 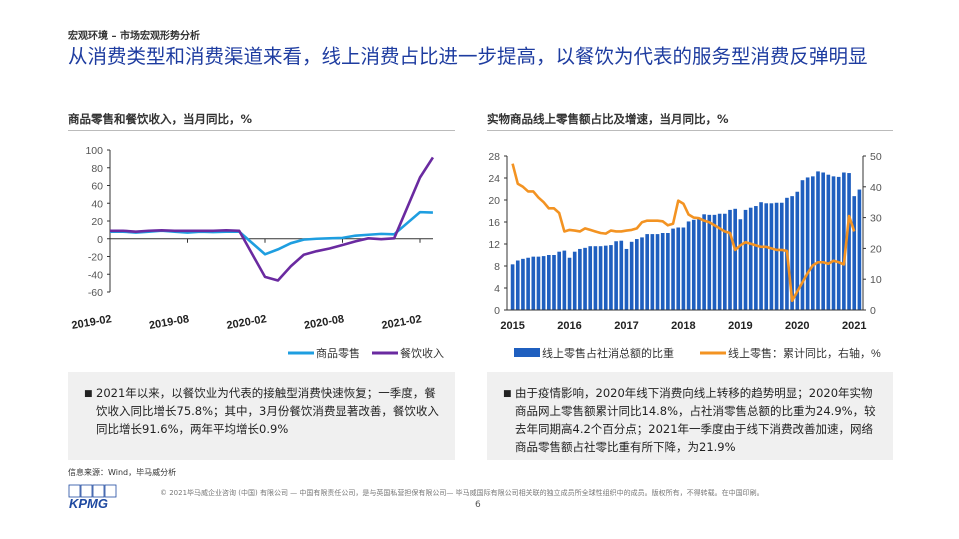 What do you see at coordinates (854, 326) in the screenshot?
I see `x-tick-label: 2021` at bounding box center [854, 326].